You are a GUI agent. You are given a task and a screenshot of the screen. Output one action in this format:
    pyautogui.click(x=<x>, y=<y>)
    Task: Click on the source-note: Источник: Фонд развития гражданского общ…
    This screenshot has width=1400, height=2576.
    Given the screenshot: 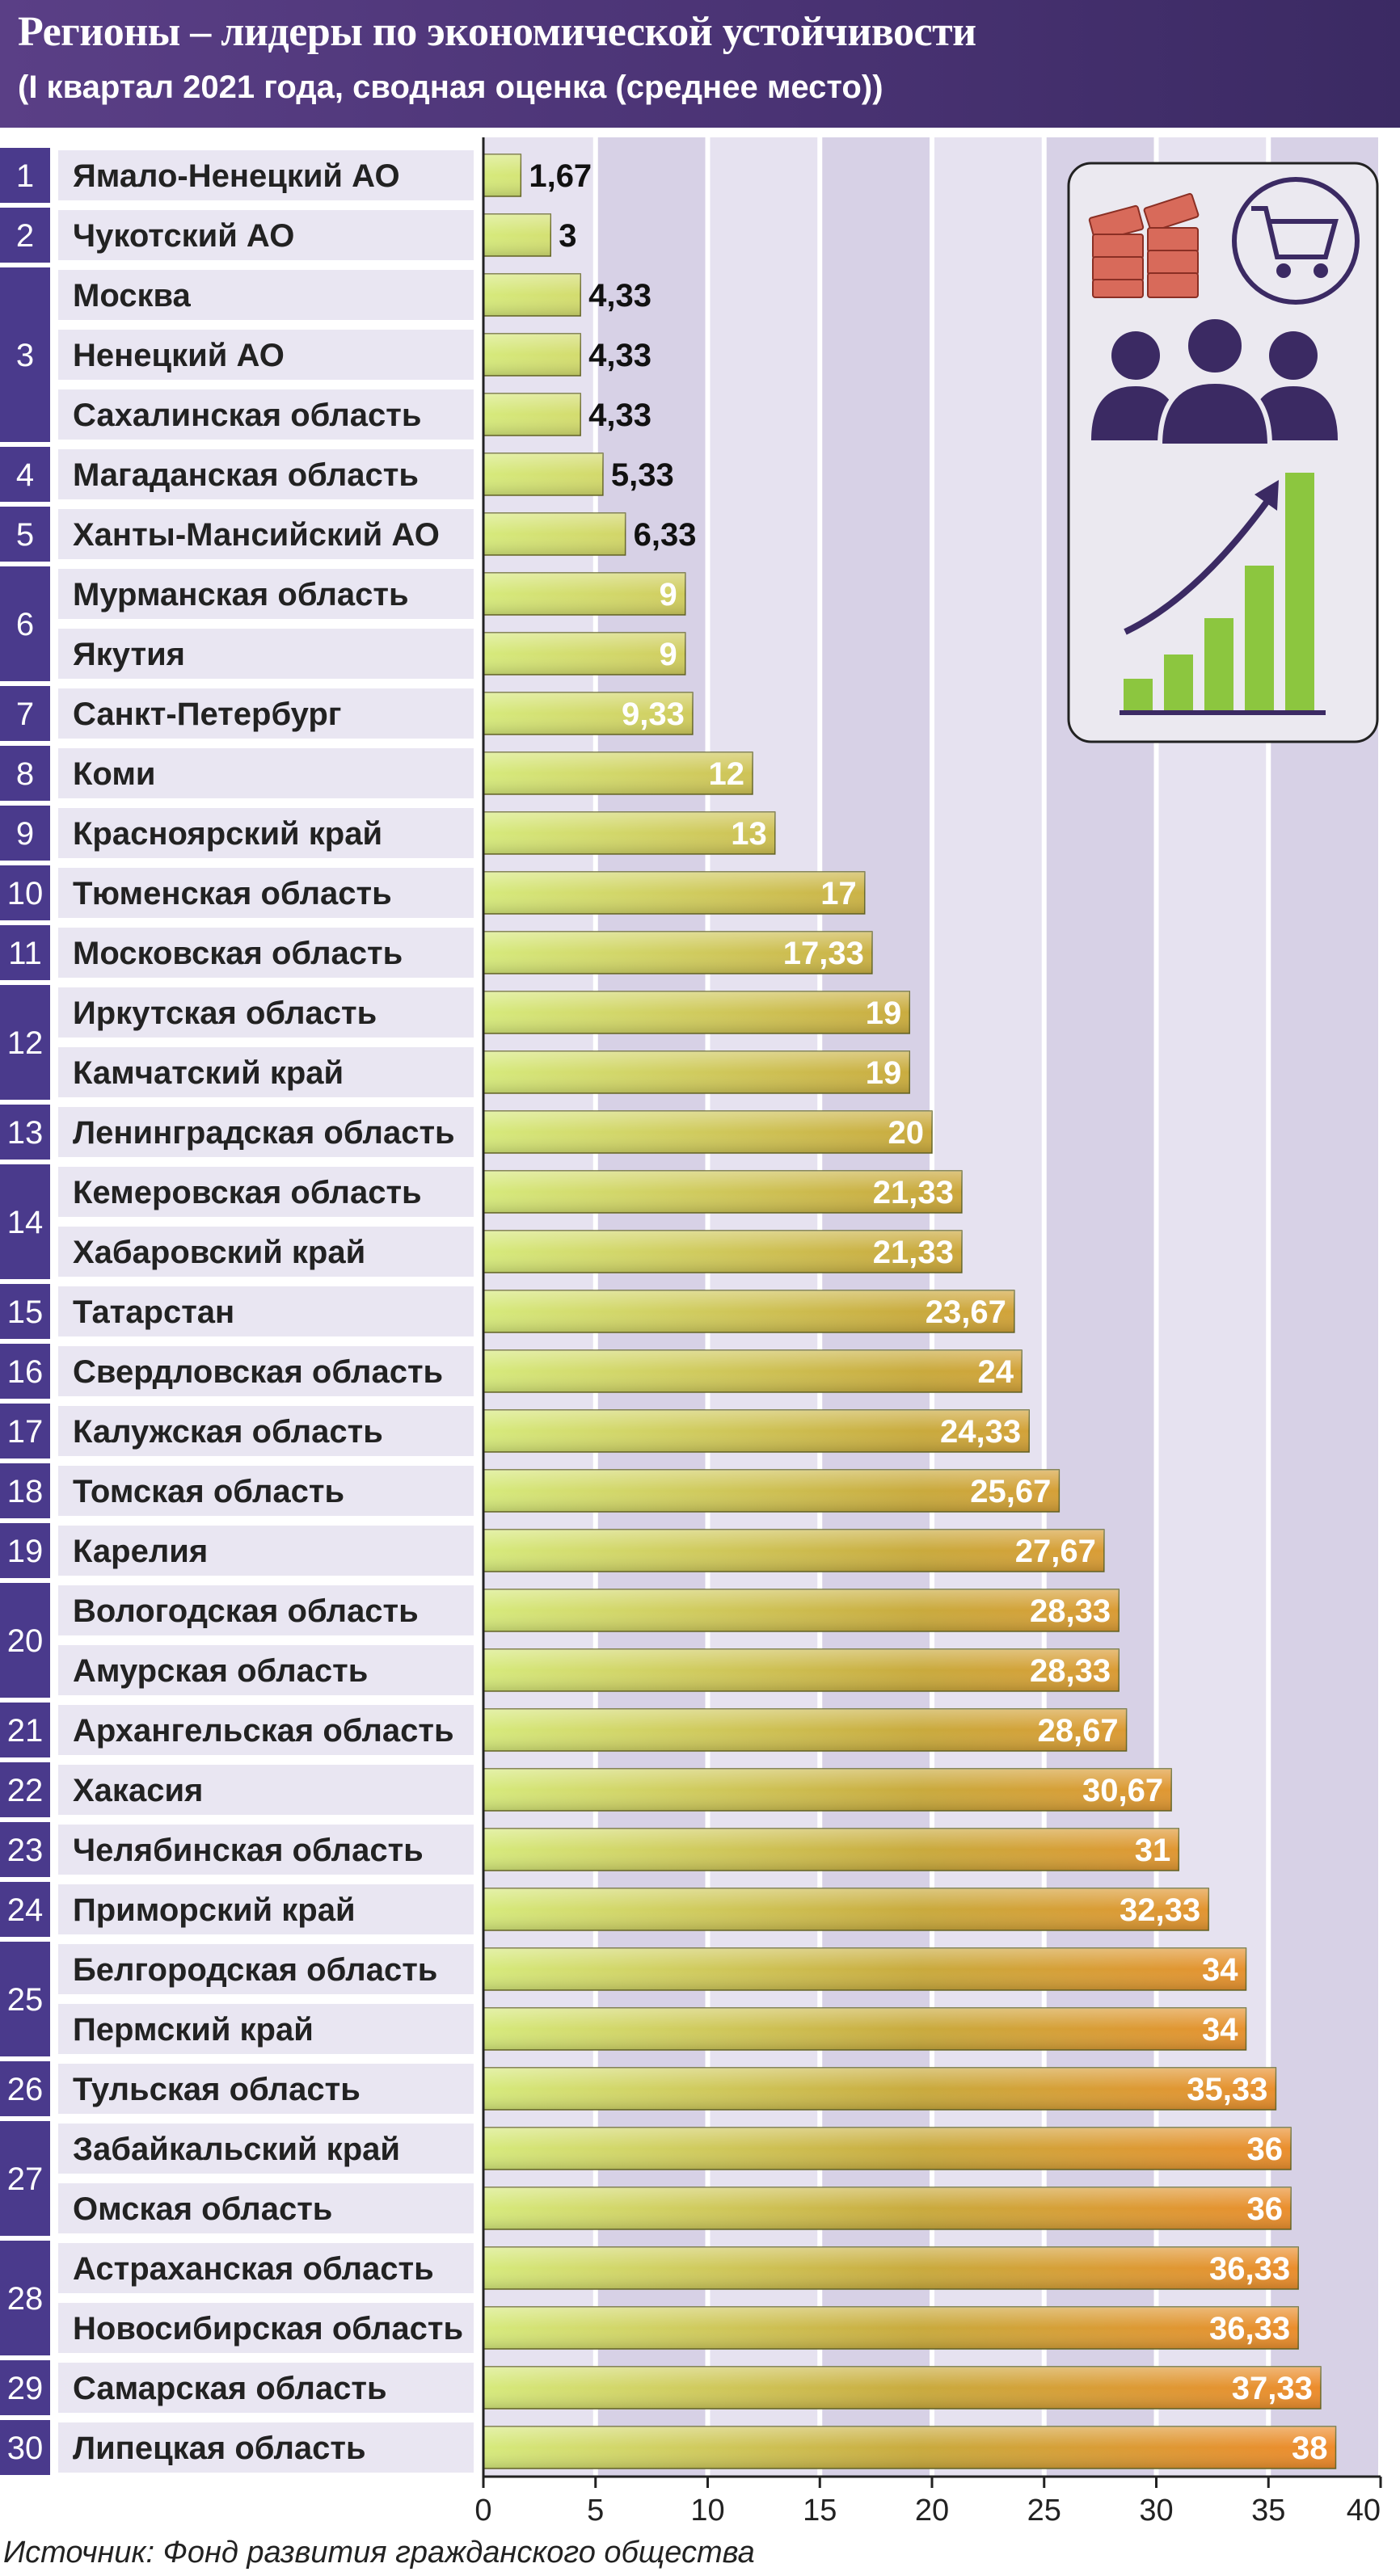 What is the action you would take?
    pyautogui.click(x=379, y=2553)
    